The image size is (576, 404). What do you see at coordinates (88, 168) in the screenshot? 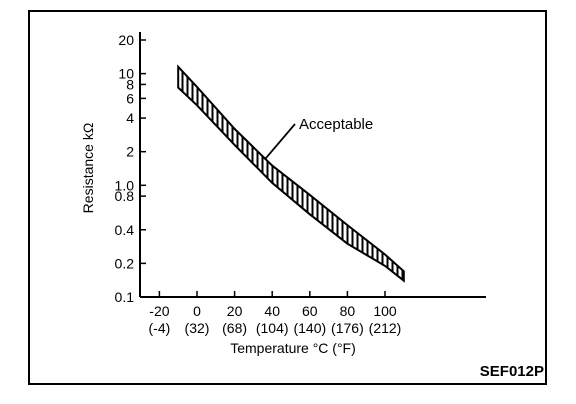
I see `y-axis-title: Resistance kΩ` at bounding box center [88, 168].